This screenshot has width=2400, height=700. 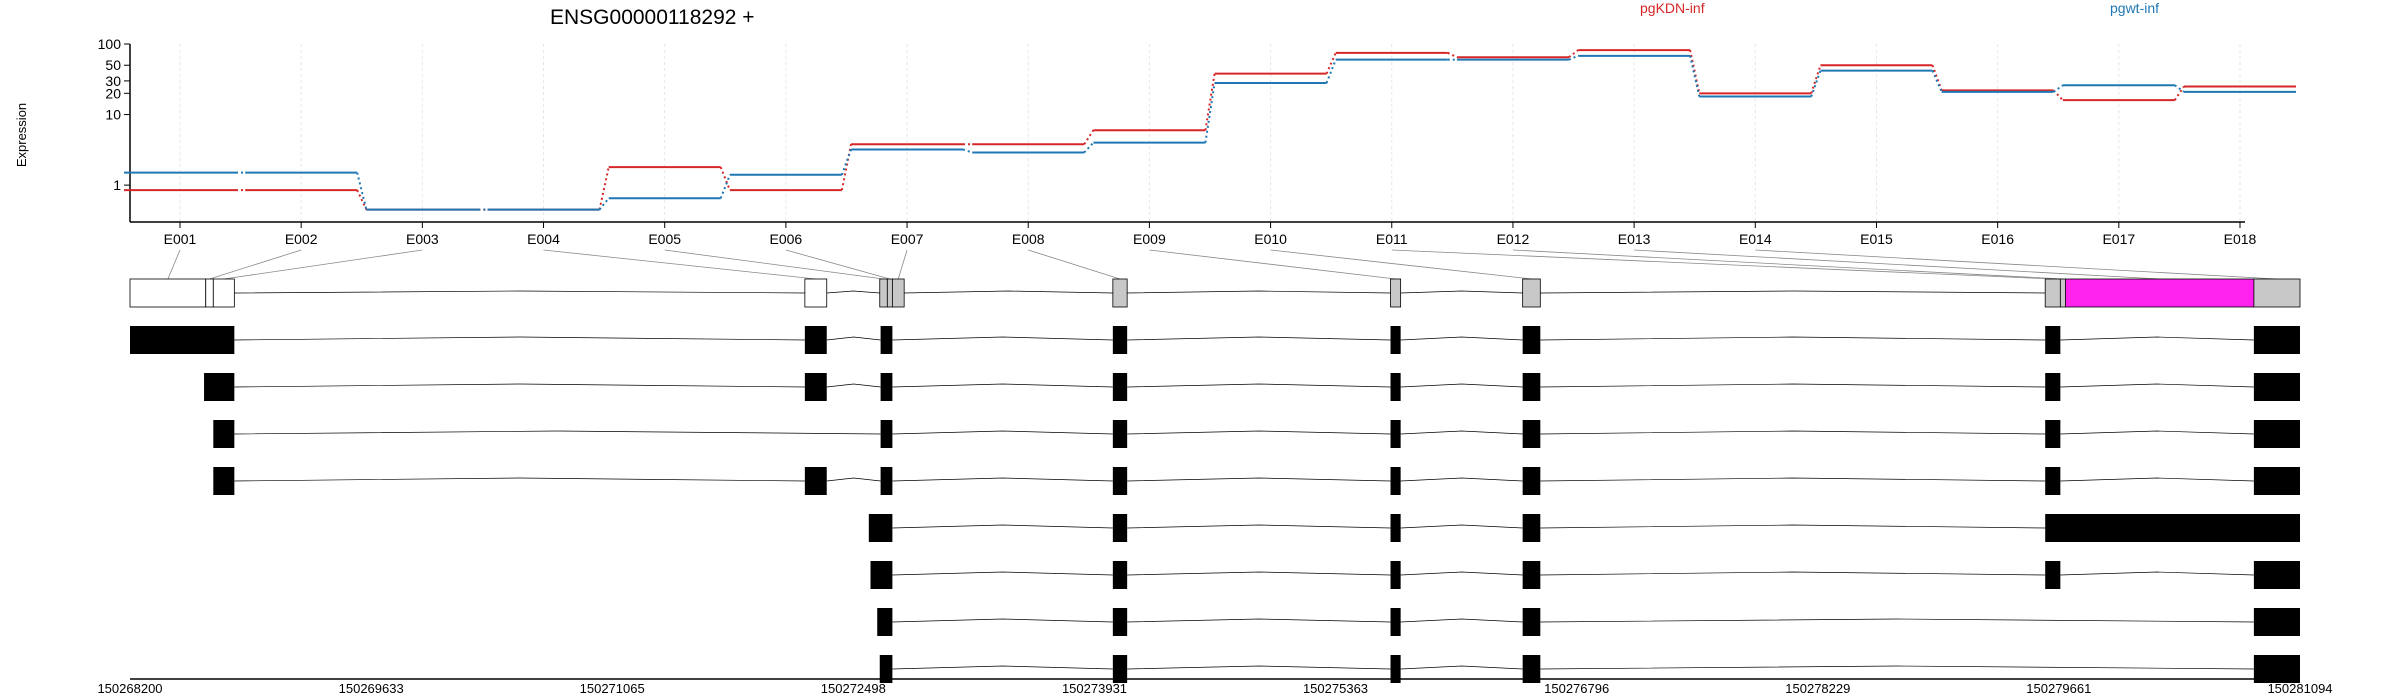 I want to click on genome-tick-label: 150281094, so click(x=2299, y=688).